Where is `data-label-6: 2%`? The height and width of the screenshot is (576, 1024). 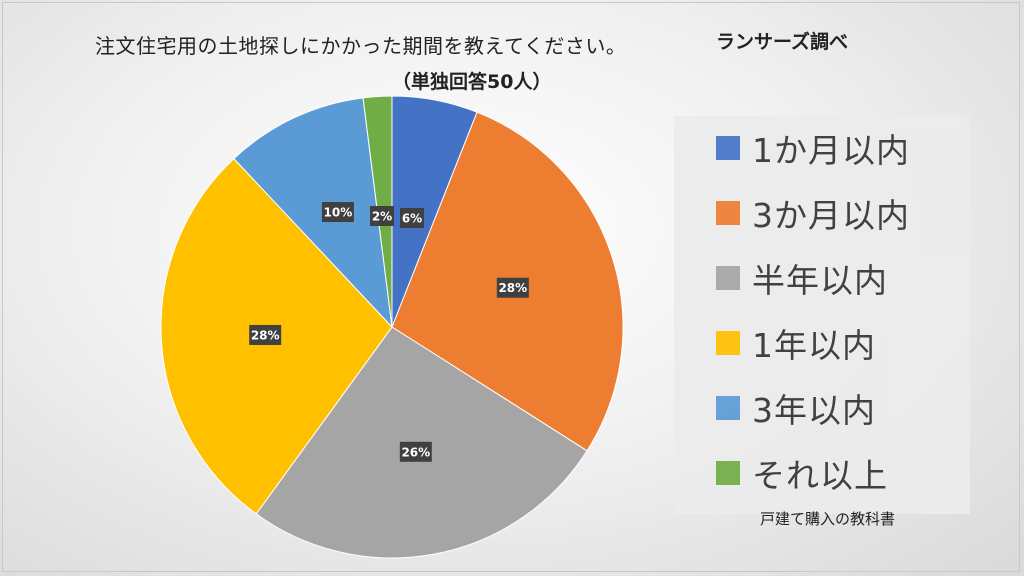 data-label-6: 2% is located at coordinates (382, 216).